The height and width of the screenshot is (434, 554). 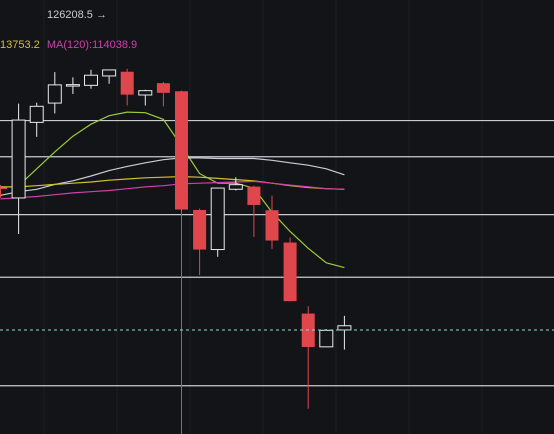 I want to click on peak-price-label: 126208.5 →, so click(x=77, y=15).